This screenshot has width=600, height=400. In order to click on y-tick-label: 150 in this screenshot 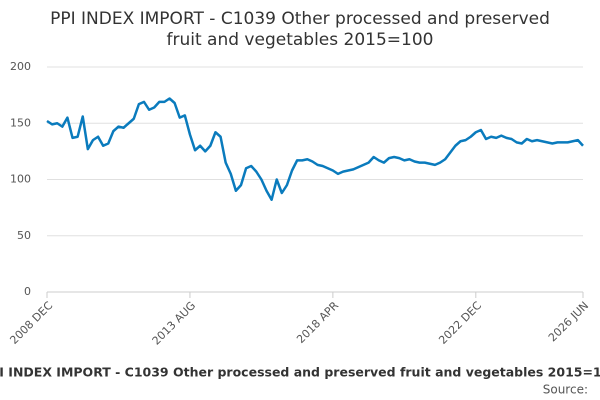, I will do `click(20, 122)`.